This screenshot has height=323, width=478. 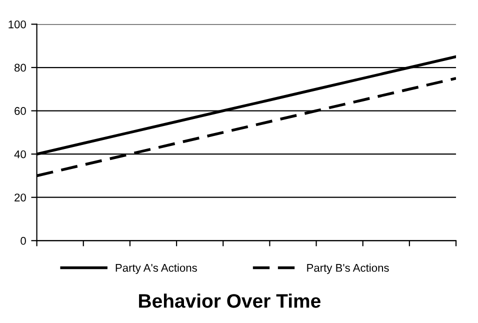 What do you see at coordinates (156, 269) in the screenshot?
I see `legend-label: Party A's Actions` at bounding box center [156, 269].